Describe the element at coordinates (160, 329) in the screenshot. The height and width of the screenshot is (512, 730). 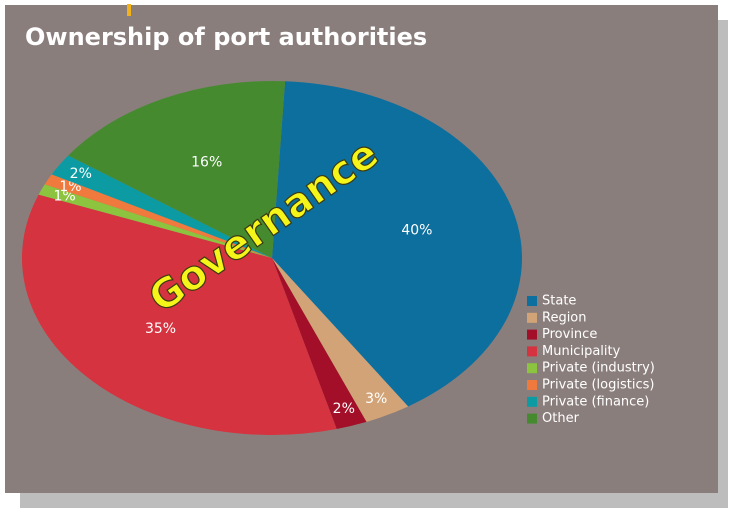
I see `value-label: 35%` at that location.